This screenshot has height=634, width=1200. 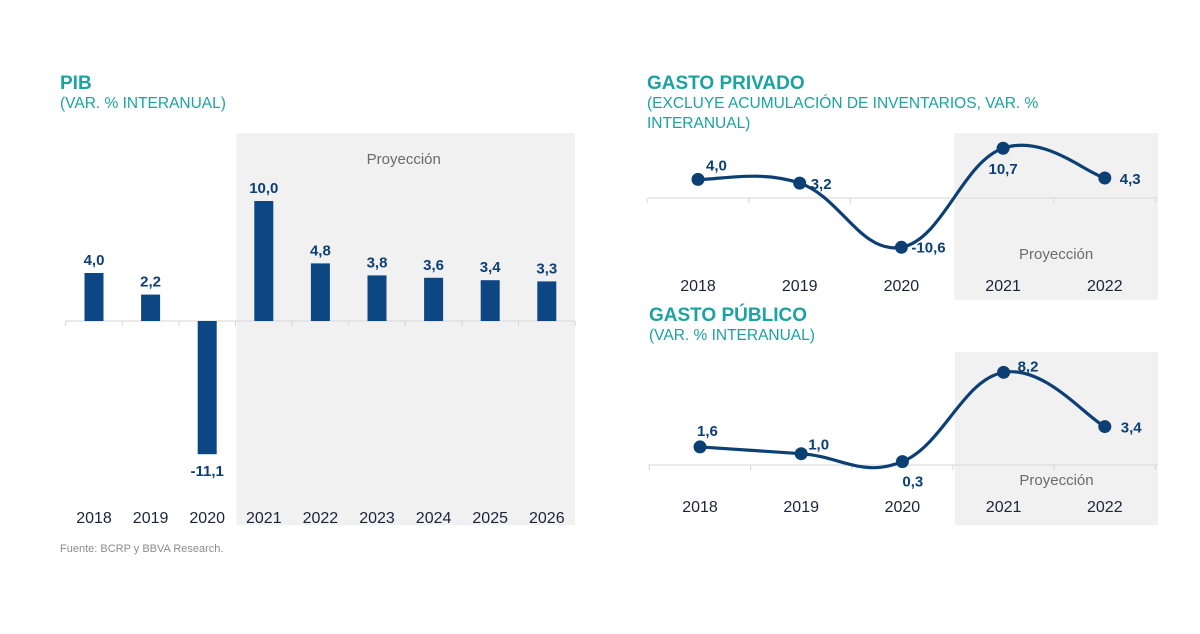 What do you see at coordinates (377, 518) in the screenshot?
I see `pib-x-tick-label: 2023` at bounding box center [377, 518].